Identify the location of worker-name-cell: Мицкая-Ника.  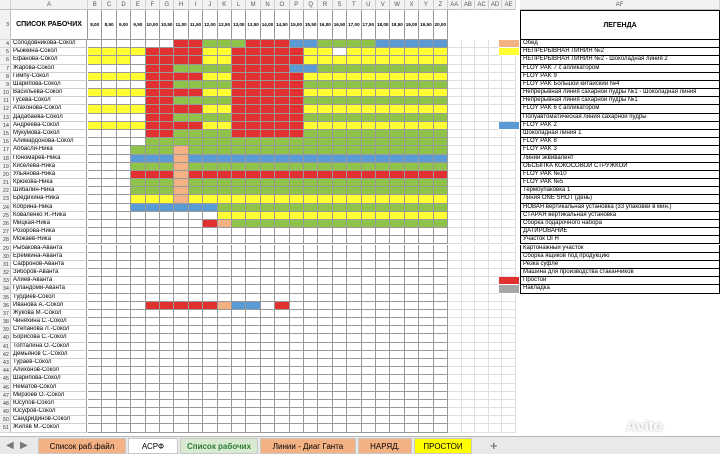
(49, 224).